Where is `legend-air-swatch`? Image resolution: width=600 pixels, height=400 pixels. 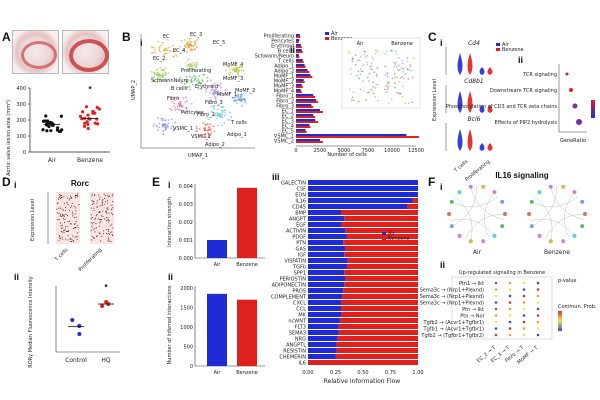
legend-air-swatch is located at coordinates (327, 33).